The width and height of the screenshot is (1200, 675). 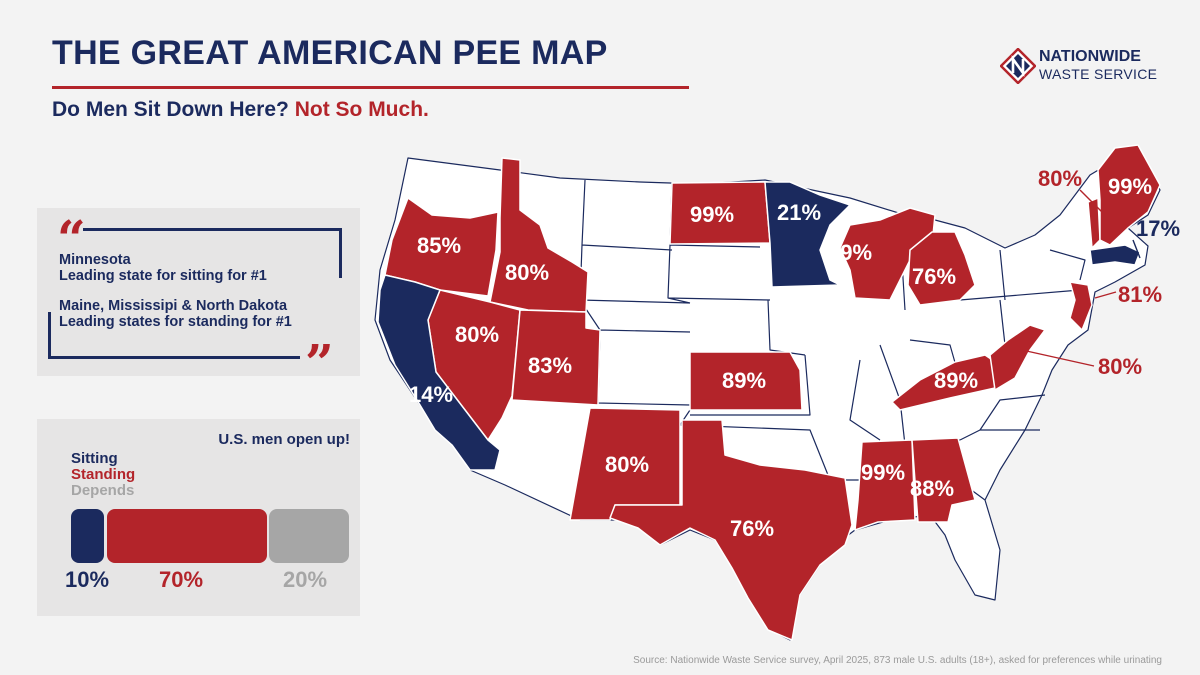 What do you see at coordinates (1098, 74) in the screenshot?
I see `logo-tagline: WASTE SERVICE` at bounding box center [1098, 74].